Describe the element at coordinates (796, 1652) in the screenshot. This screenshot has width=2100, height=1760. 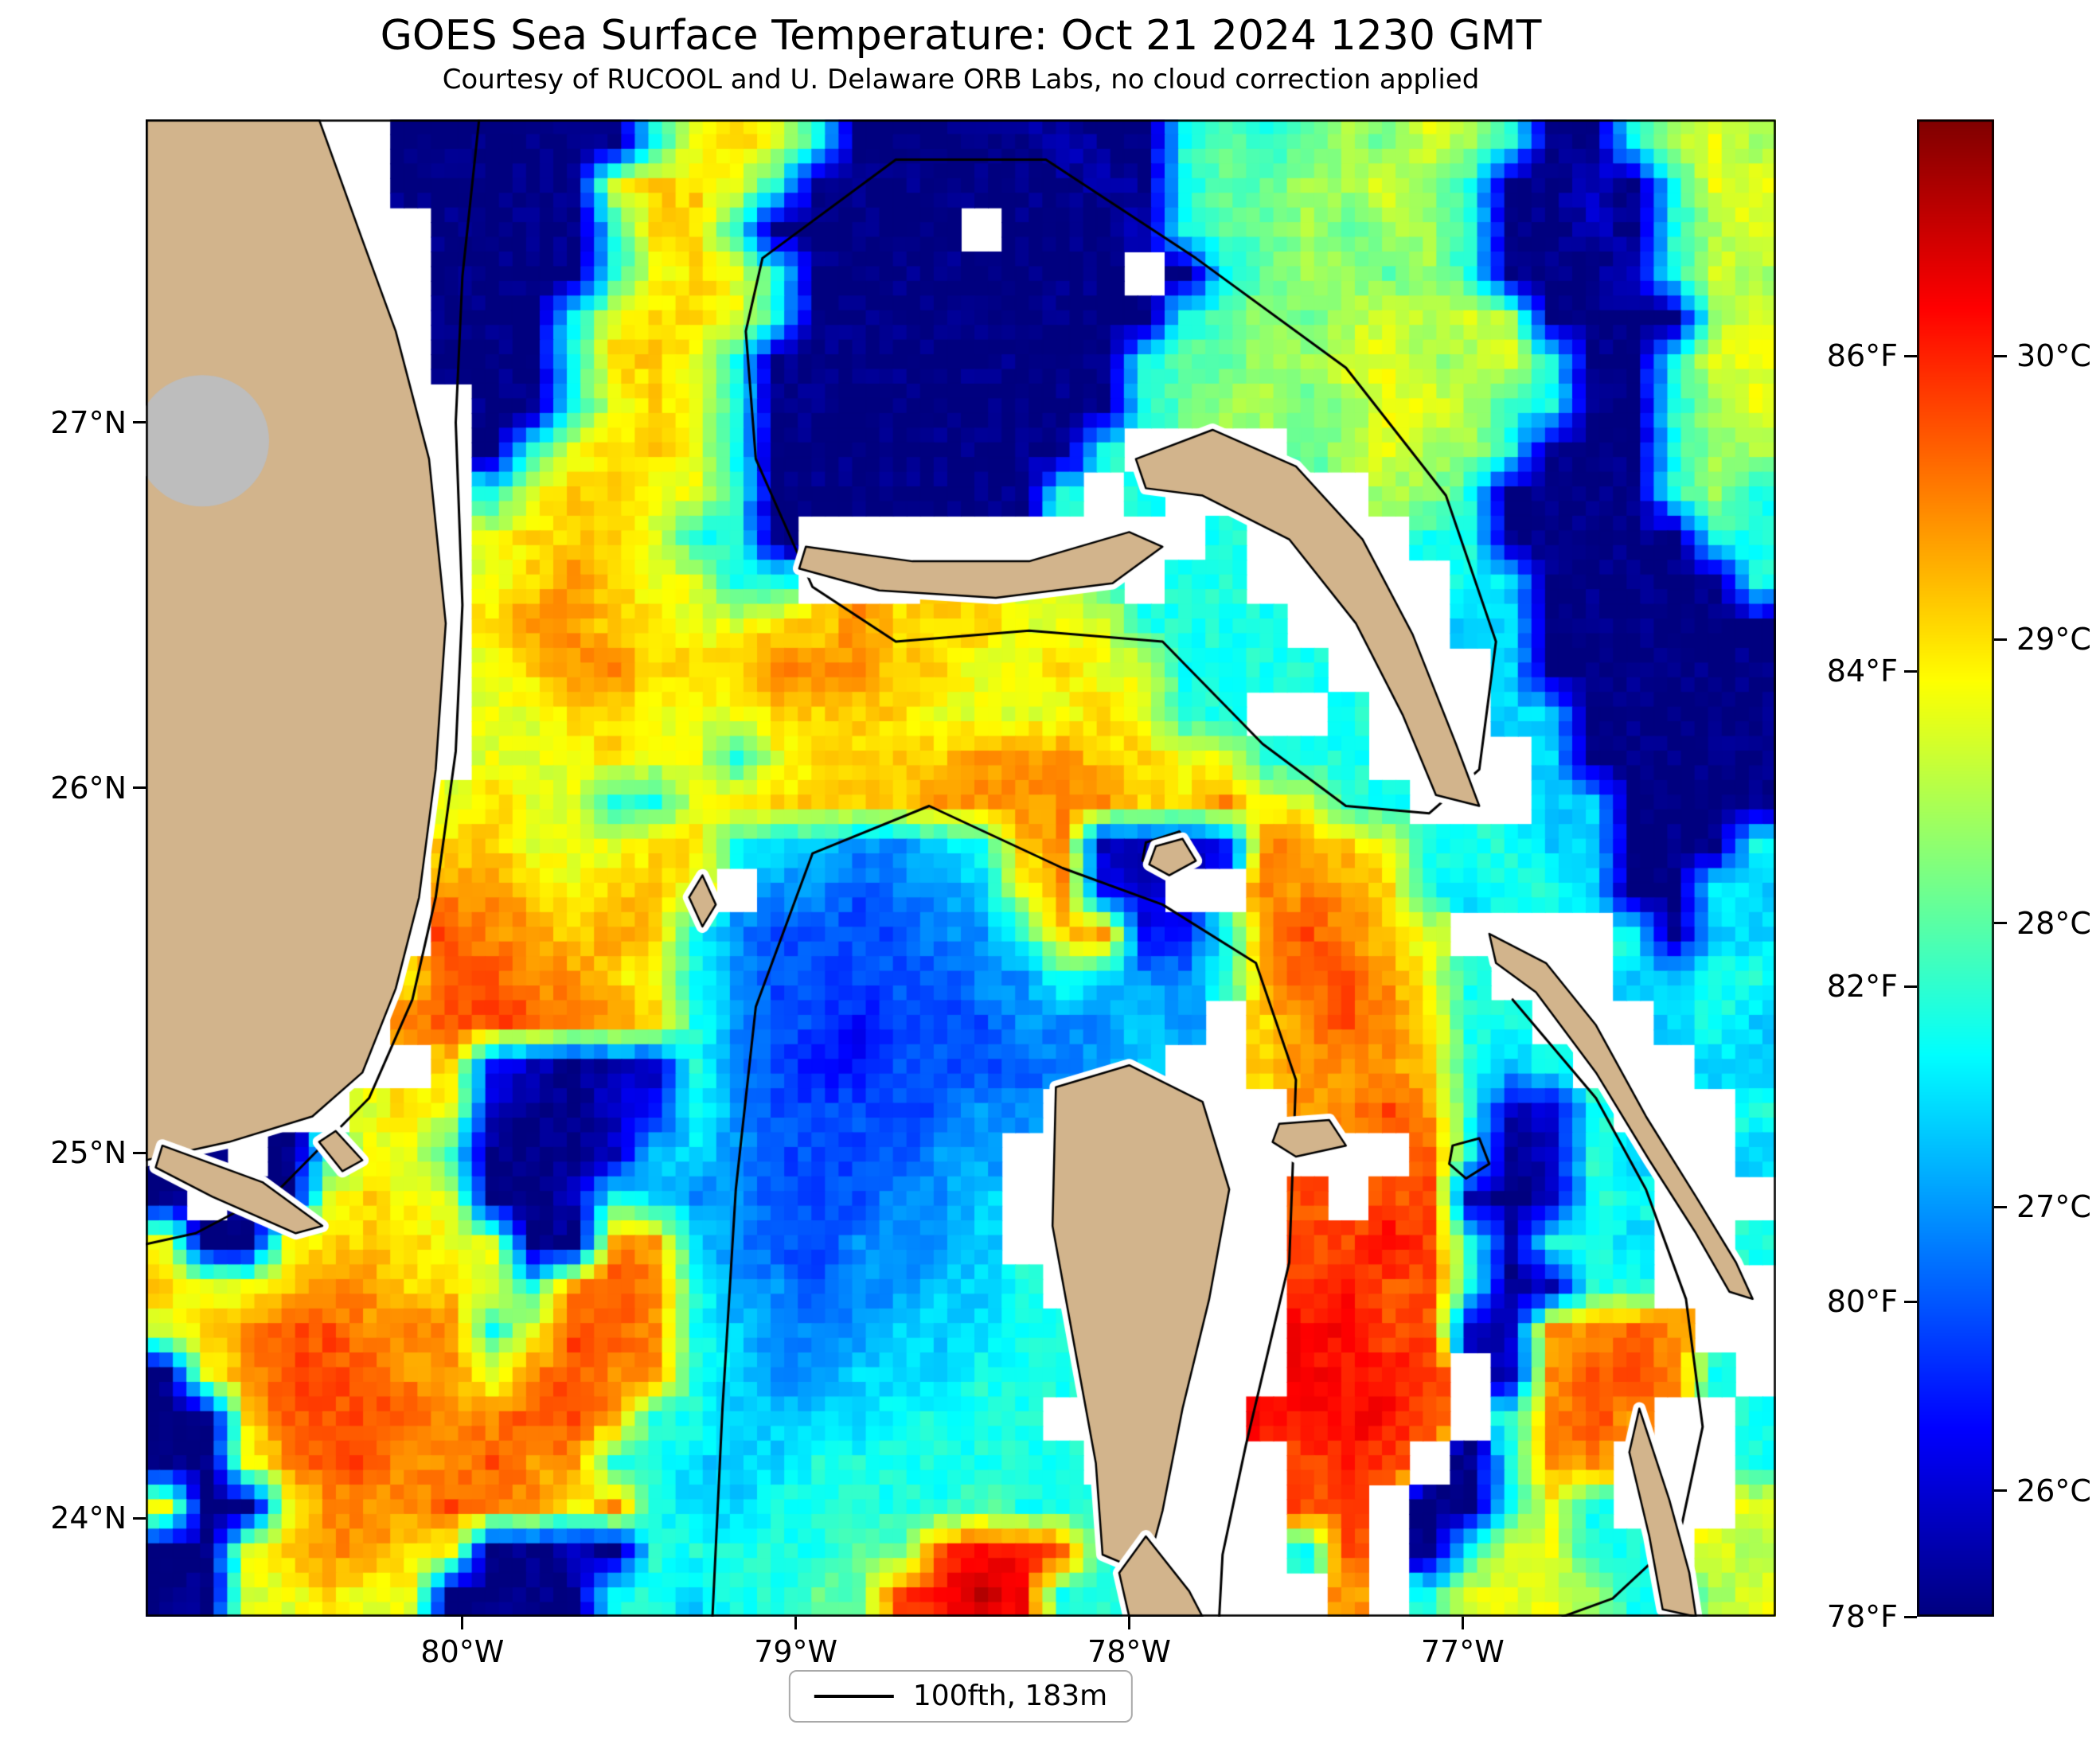
I see `lon-tick-label: 79°W` at that location.